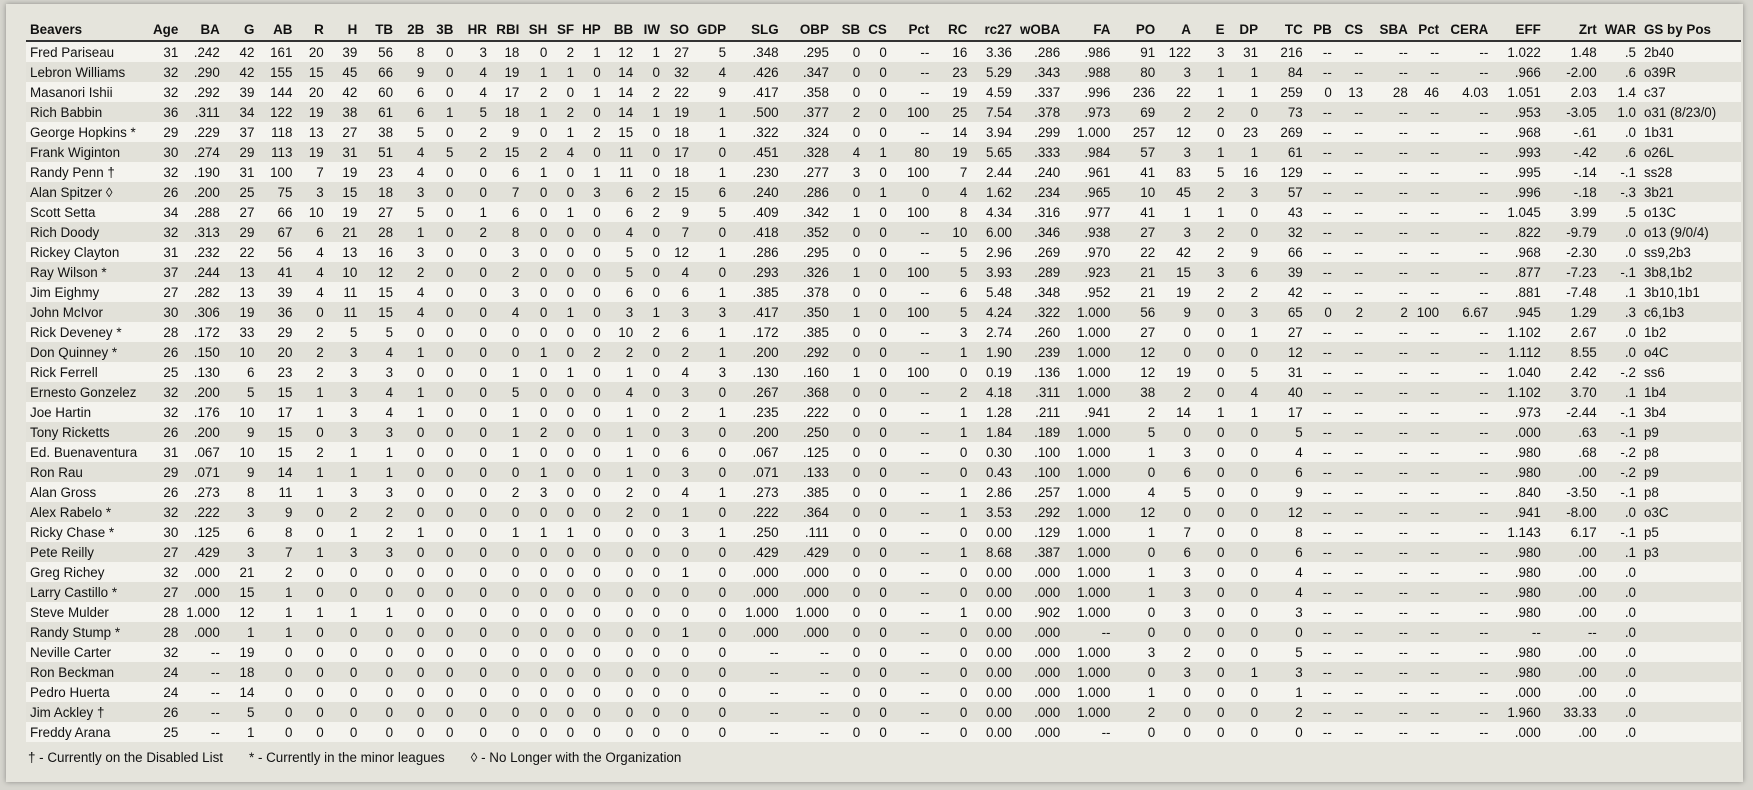  Describe the element at coordinates (87, 152) in the screenshot. I see `player-name: Frank Wiginton` at that location.